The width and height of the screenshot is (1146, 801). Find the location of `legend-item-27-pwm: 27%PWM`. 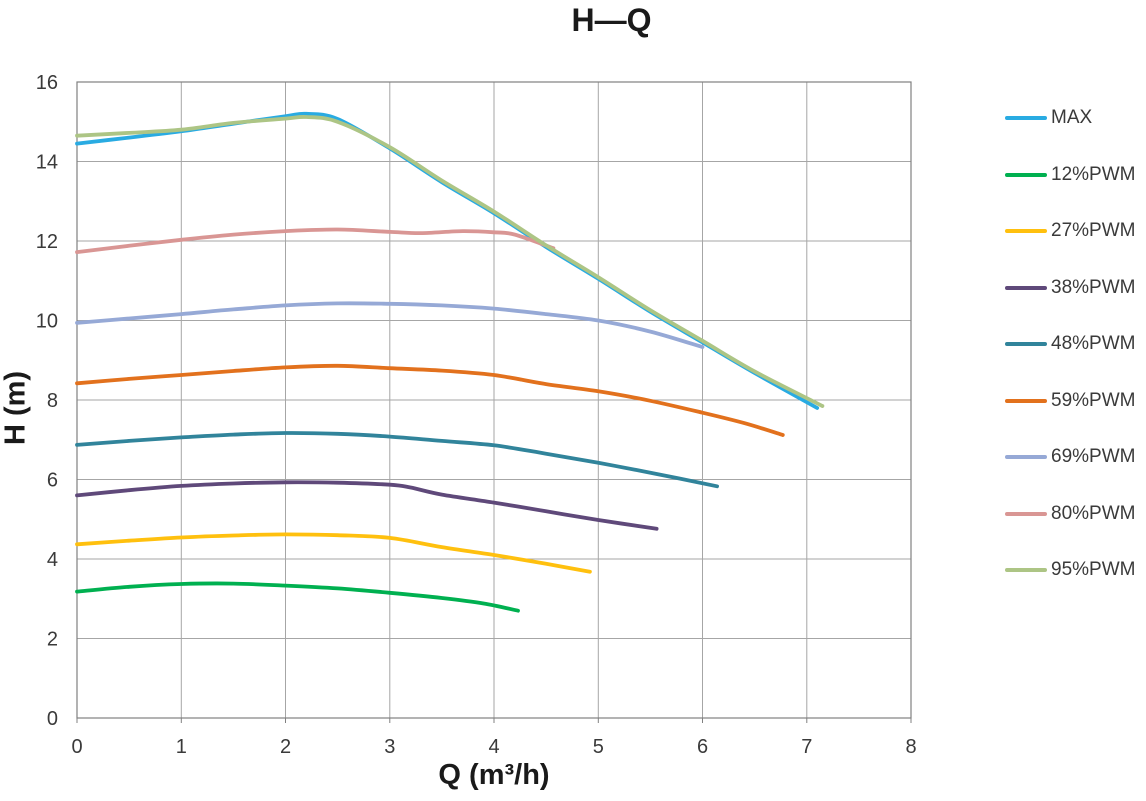

legend-item-27-pwm: 27%PWM is located at coordinates (1070, 231).